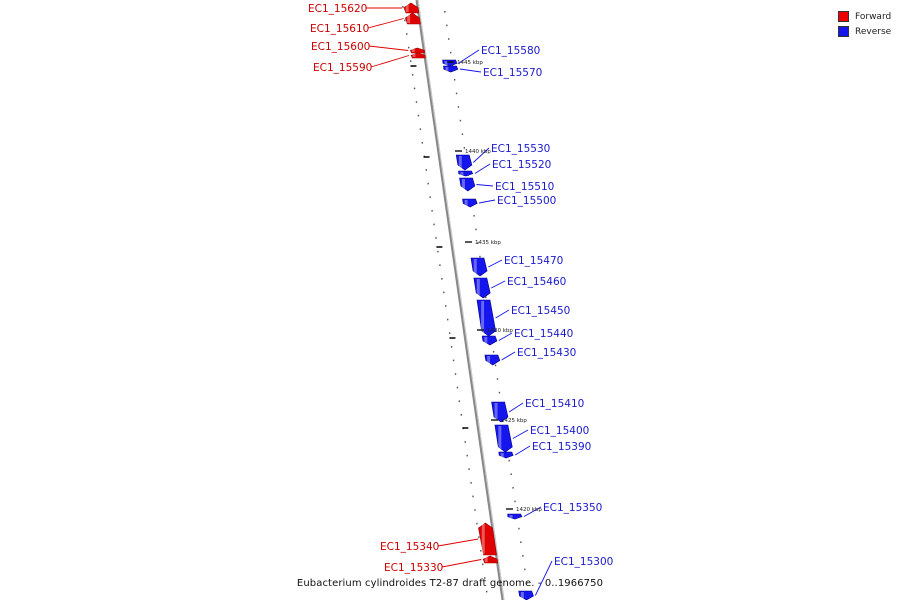 Image resolution: width=900 pixels, height=600 pixels. I want to click on gene-ec1_15340: EC1_15340, so click(438, 539).